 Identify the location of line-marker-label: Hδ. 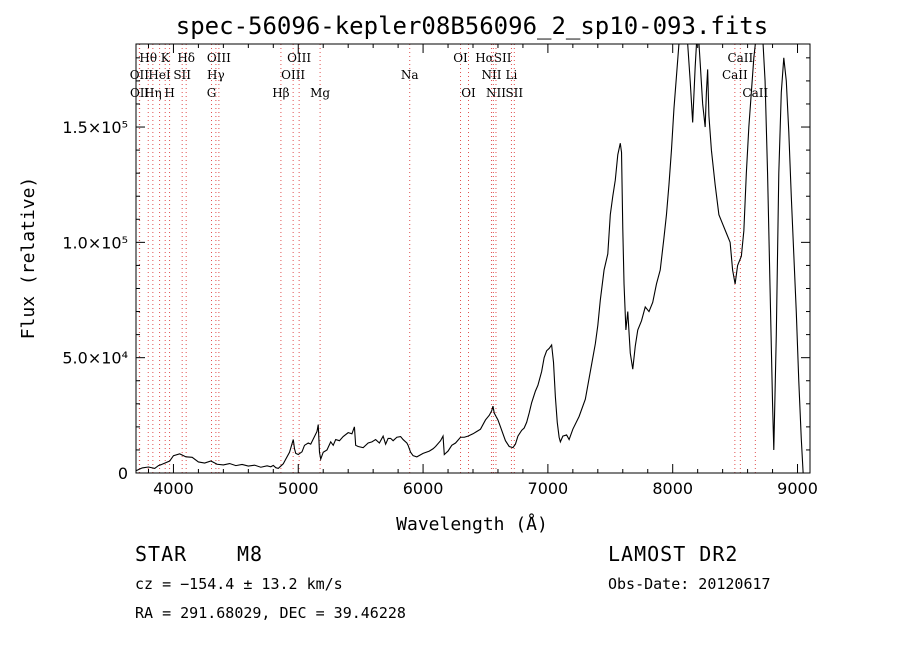
(186, 58).